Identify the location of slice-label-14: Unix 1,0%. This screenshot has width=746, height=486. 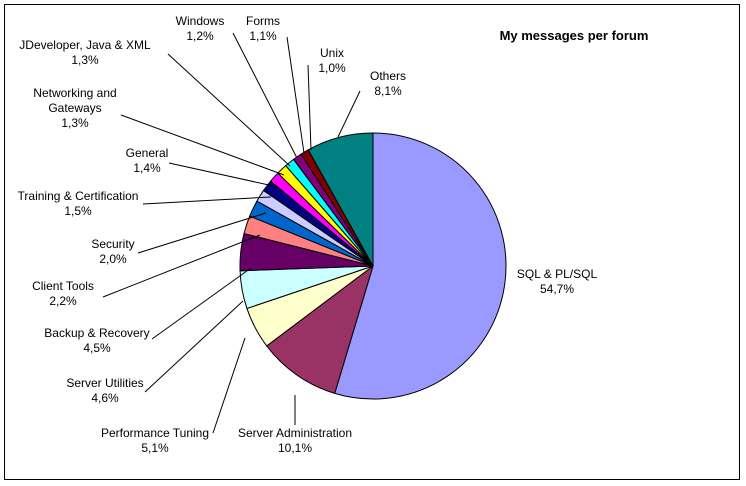
(332, 60).